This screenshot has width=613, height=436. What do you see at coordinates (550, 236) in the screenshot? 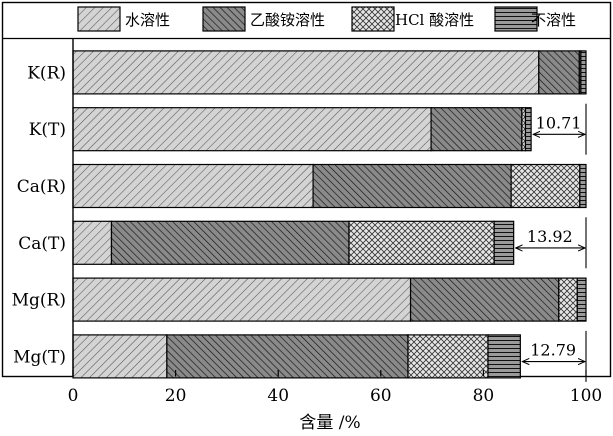
I see `annotation-label: 13.92` at bounding box center [550, 236].